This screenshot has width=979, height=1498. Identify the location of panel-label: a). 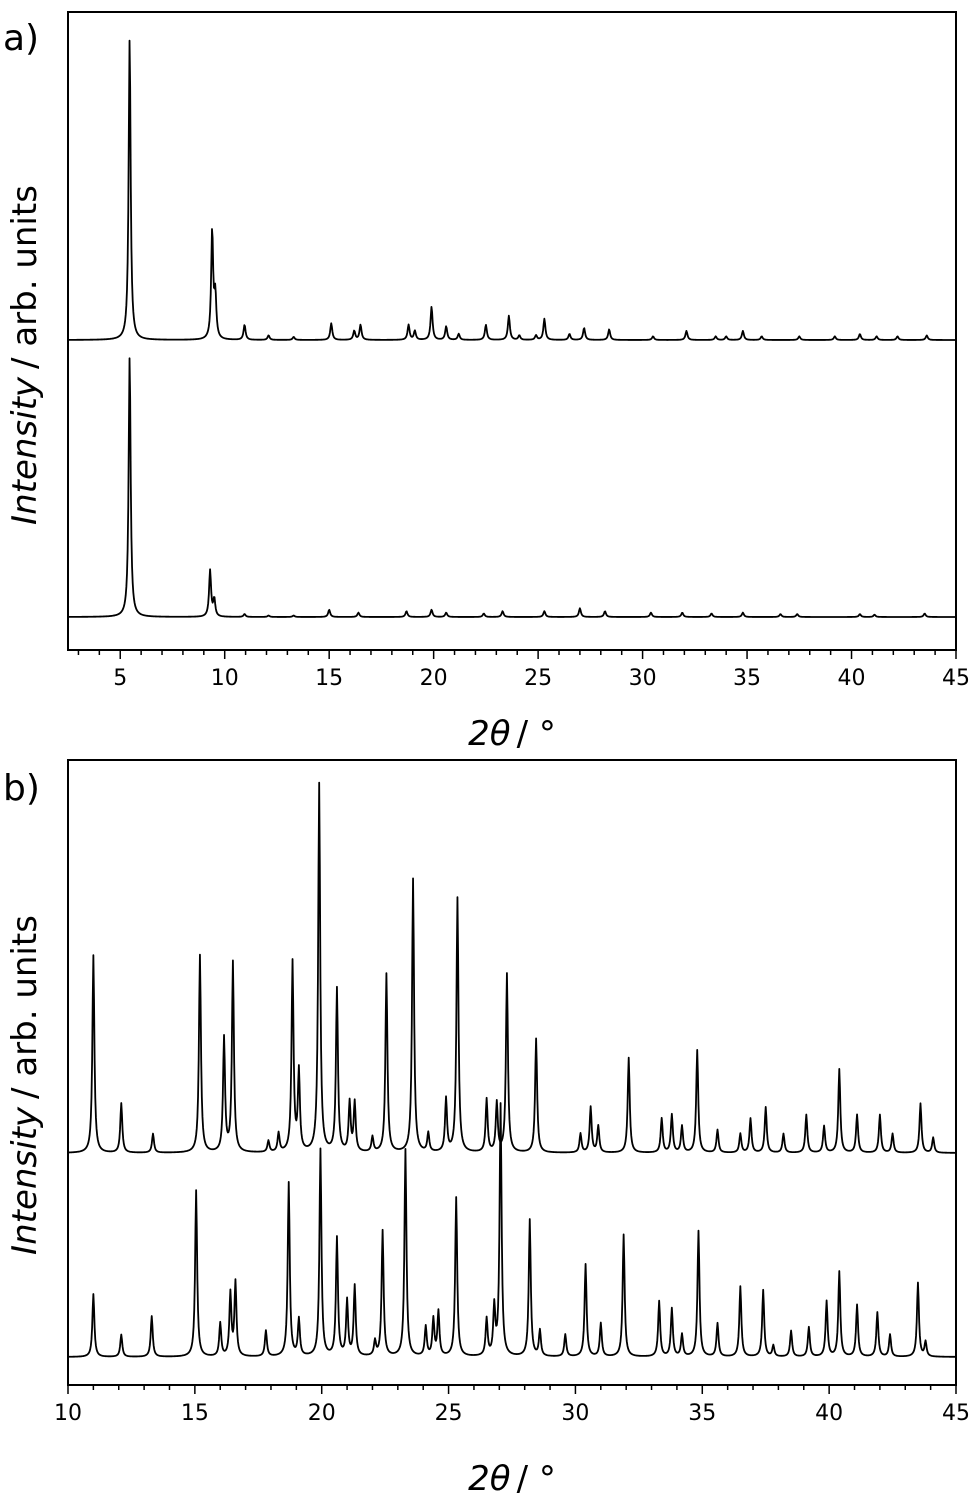
(21, 38).